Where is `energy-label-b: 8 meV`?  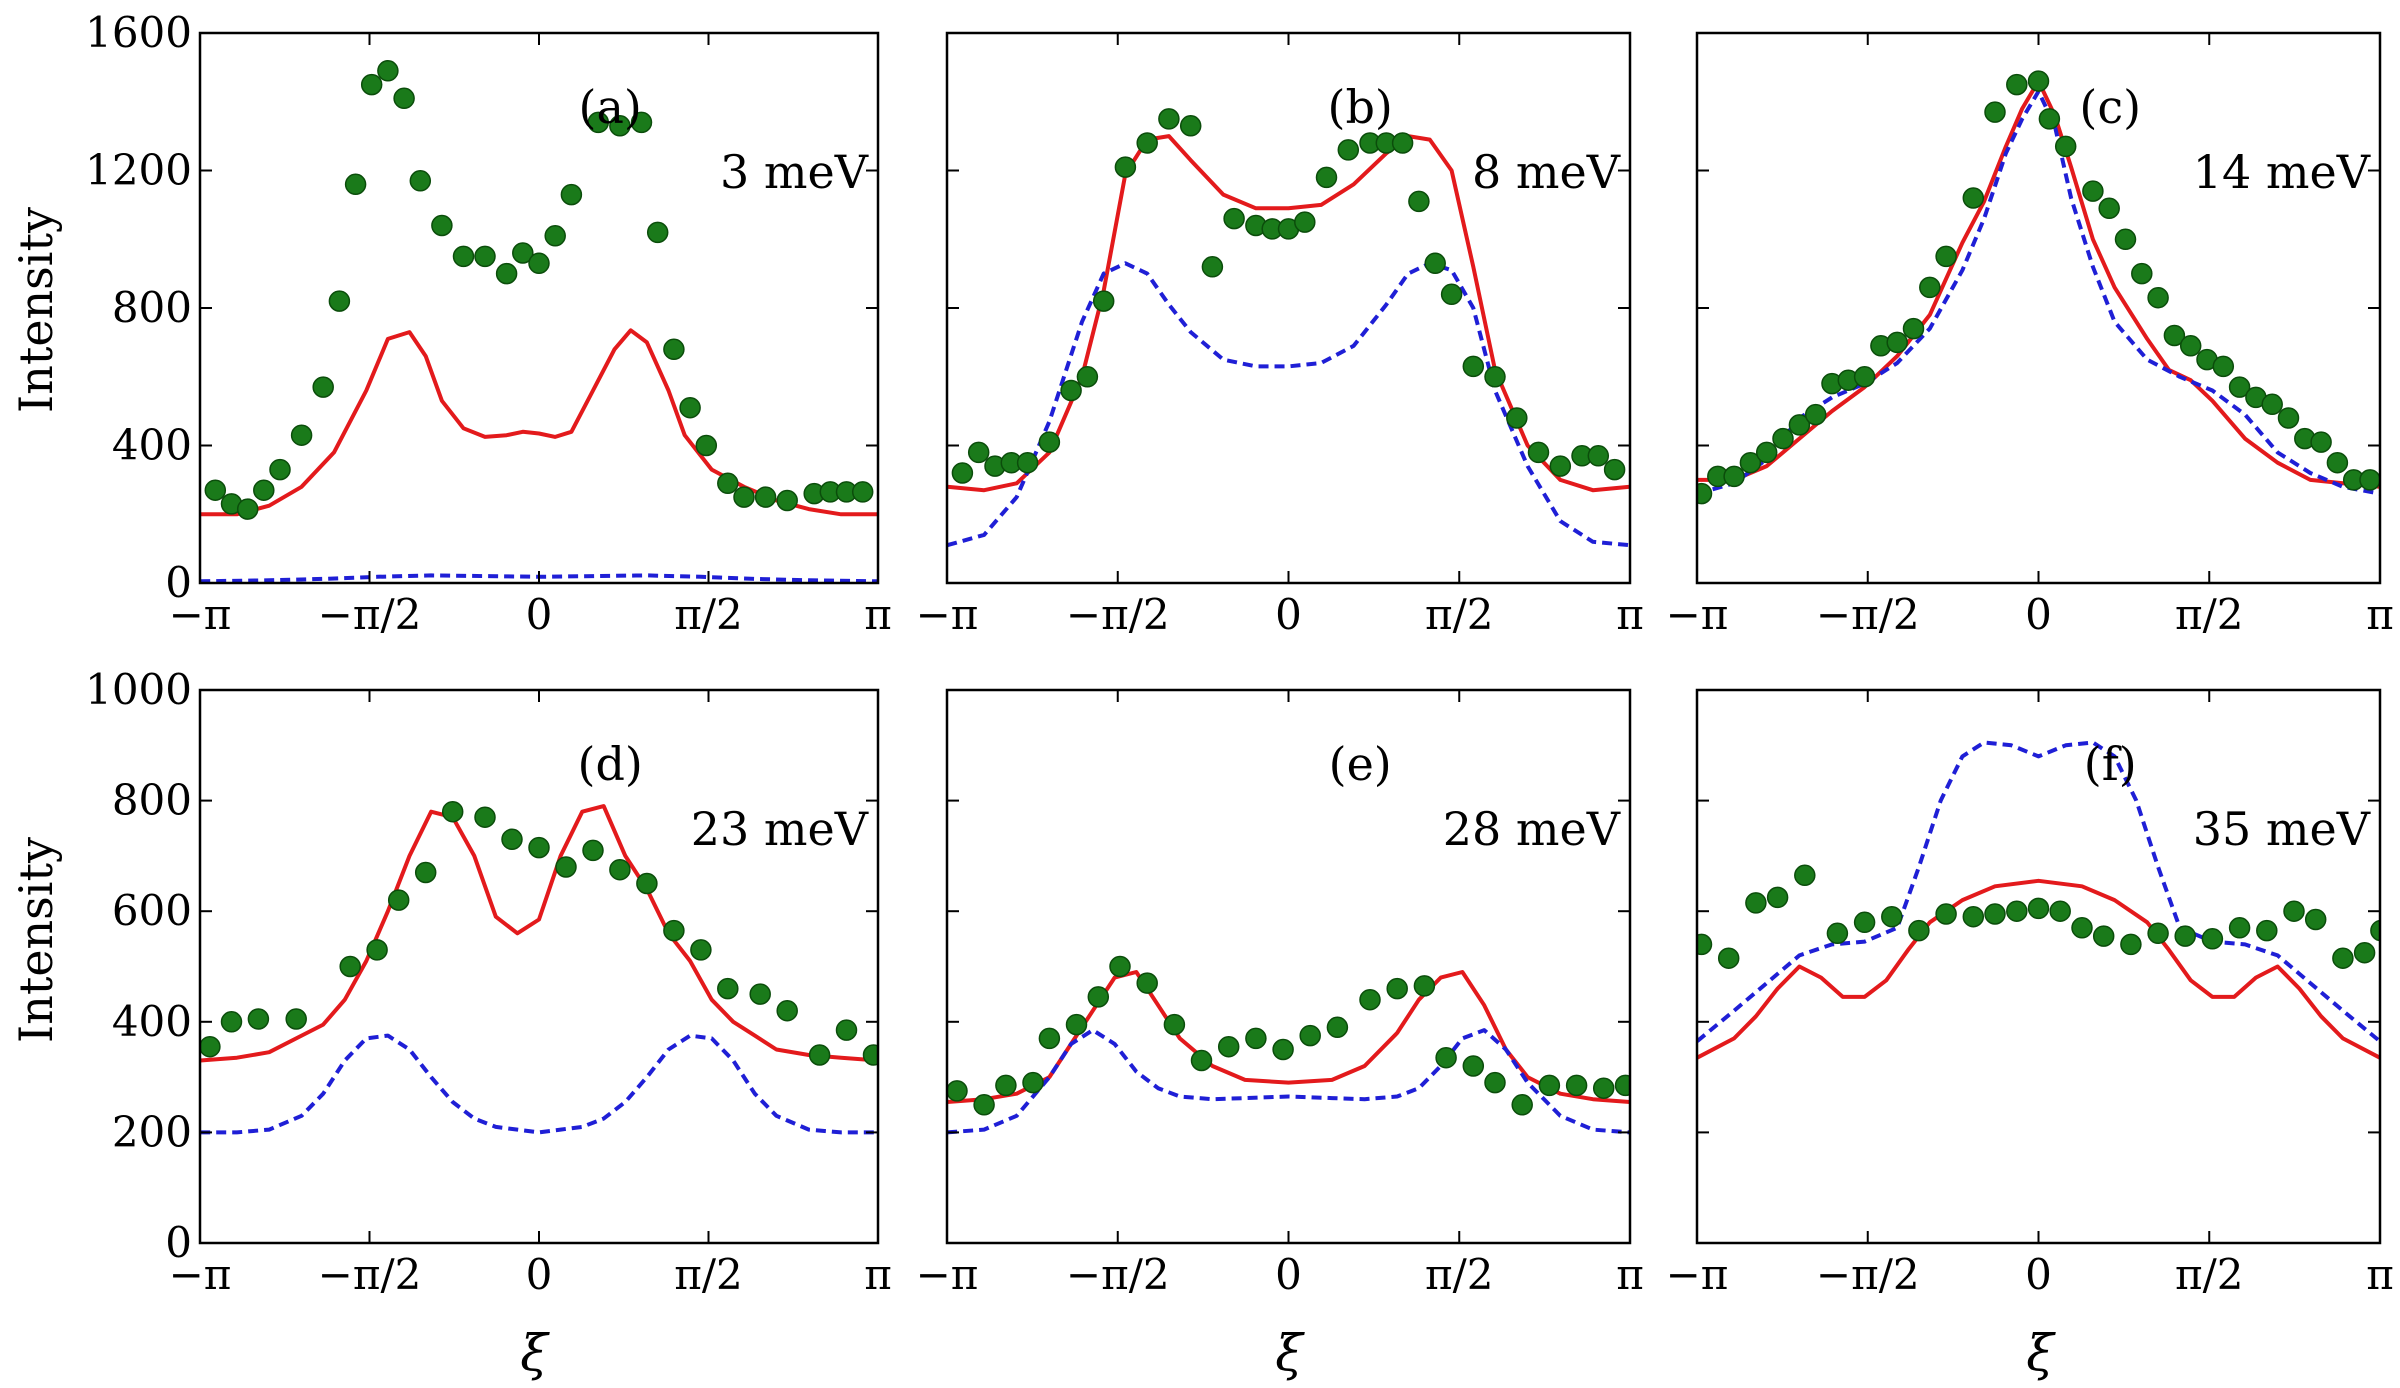
energy-label-b: 8 meV is located at coordinates (1546, 172).